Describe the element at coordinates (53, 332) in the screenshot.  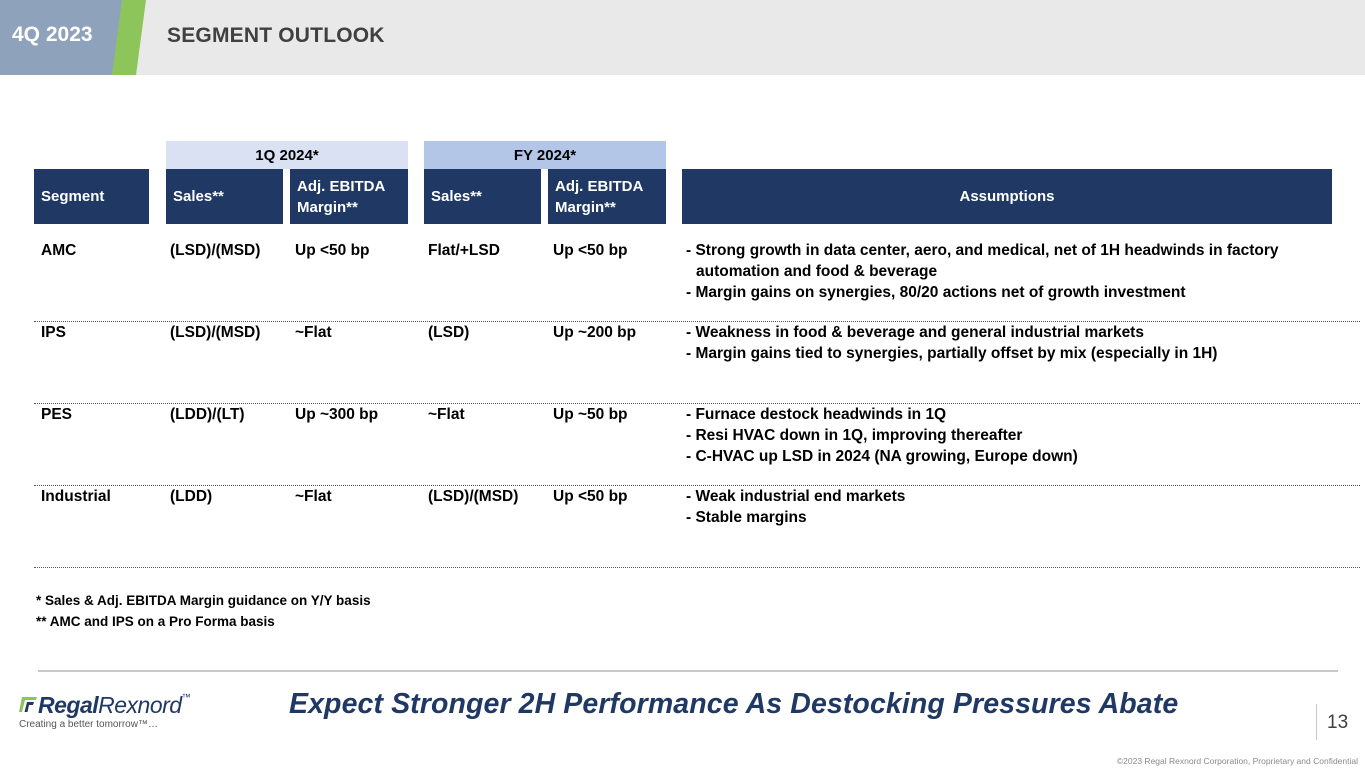
I see `segment-name: IPS` at that location.